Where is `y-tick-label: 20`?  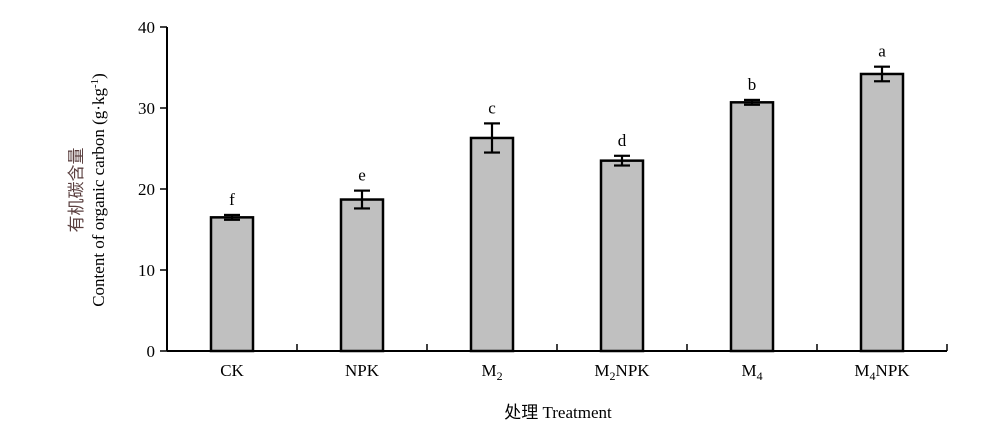 y-tick-label: 20 is located at coordinates (146, 189).